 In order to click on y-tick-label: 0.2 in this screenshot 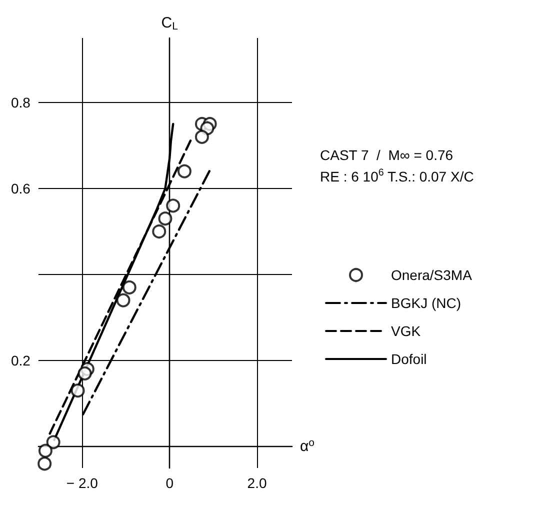, I will do `click(20, 360)`.